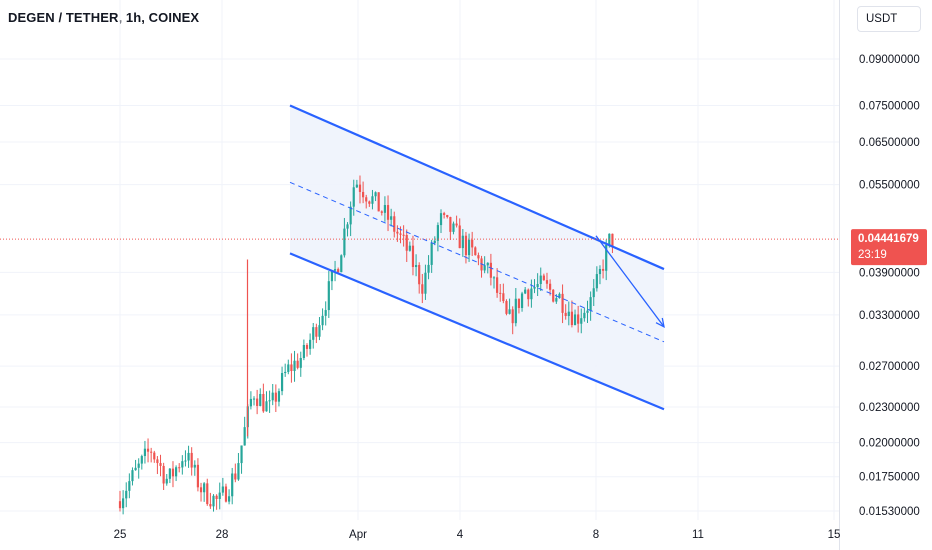  What do you see at coordinates (889, 60) in the screenshot?
I see `price-tick-label: 0.09000000` at bounding box center [889, 60].